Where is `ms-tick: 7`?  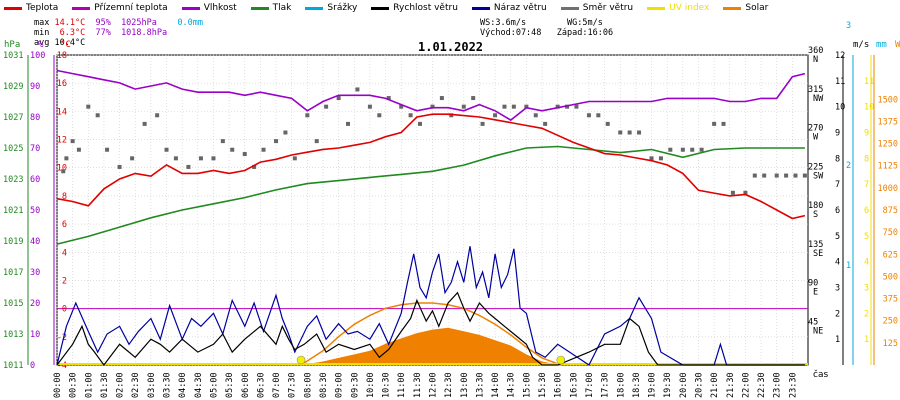
ms-tick: 7 is located at coordinates (837, 185).